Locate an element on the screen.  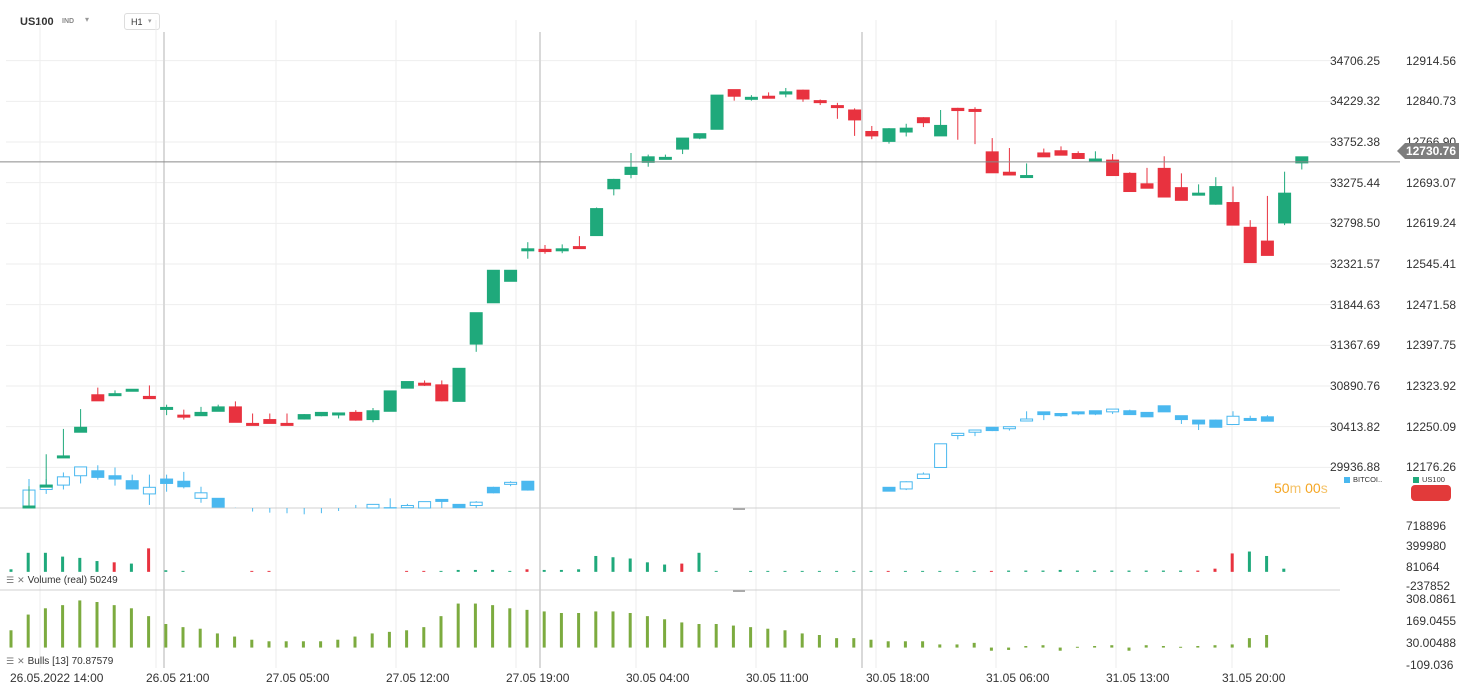
volume-axis-tick: 81064 is located at coordinates (1423, 566).